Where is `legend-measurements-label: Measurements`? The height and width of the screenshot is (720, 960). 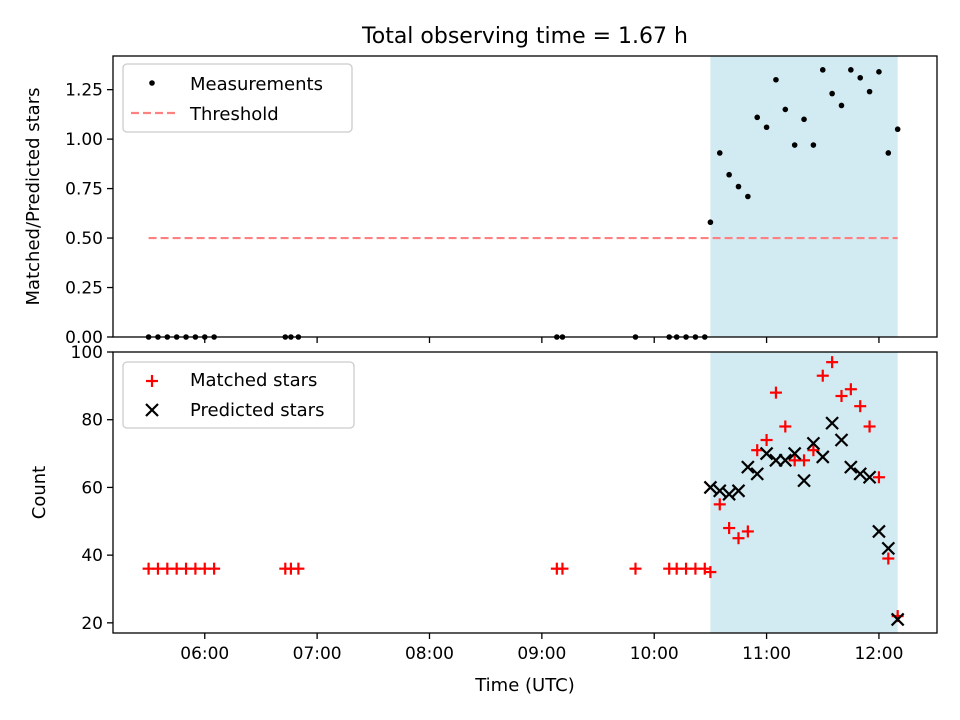 legend-measurements-label: Measurements is located at coordinates (256, 84).